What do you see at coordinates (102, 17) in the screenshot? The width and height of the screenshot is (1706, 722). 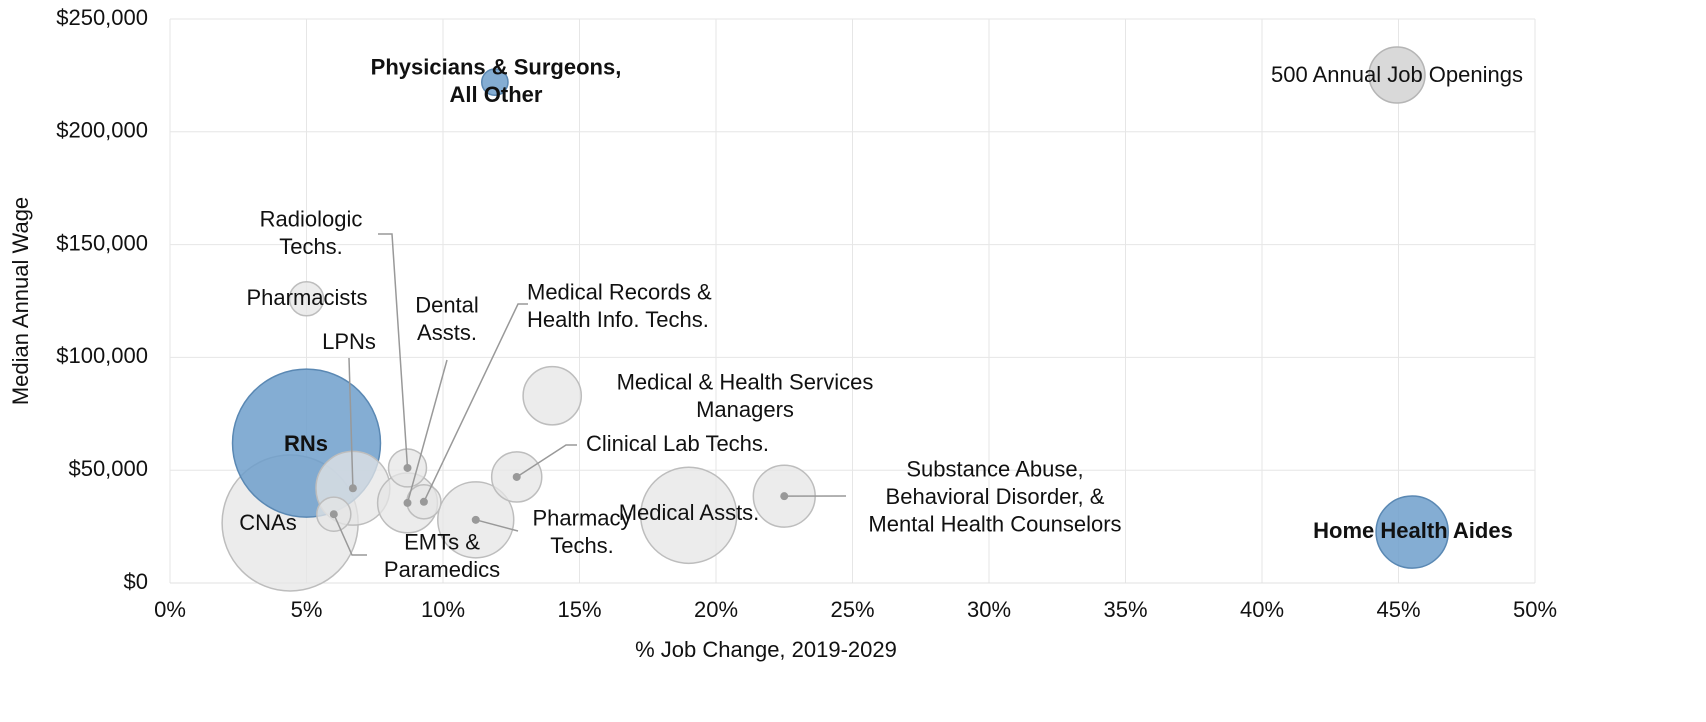 I see `y-tick-label: $250,000` at bounding box center [102, 17].